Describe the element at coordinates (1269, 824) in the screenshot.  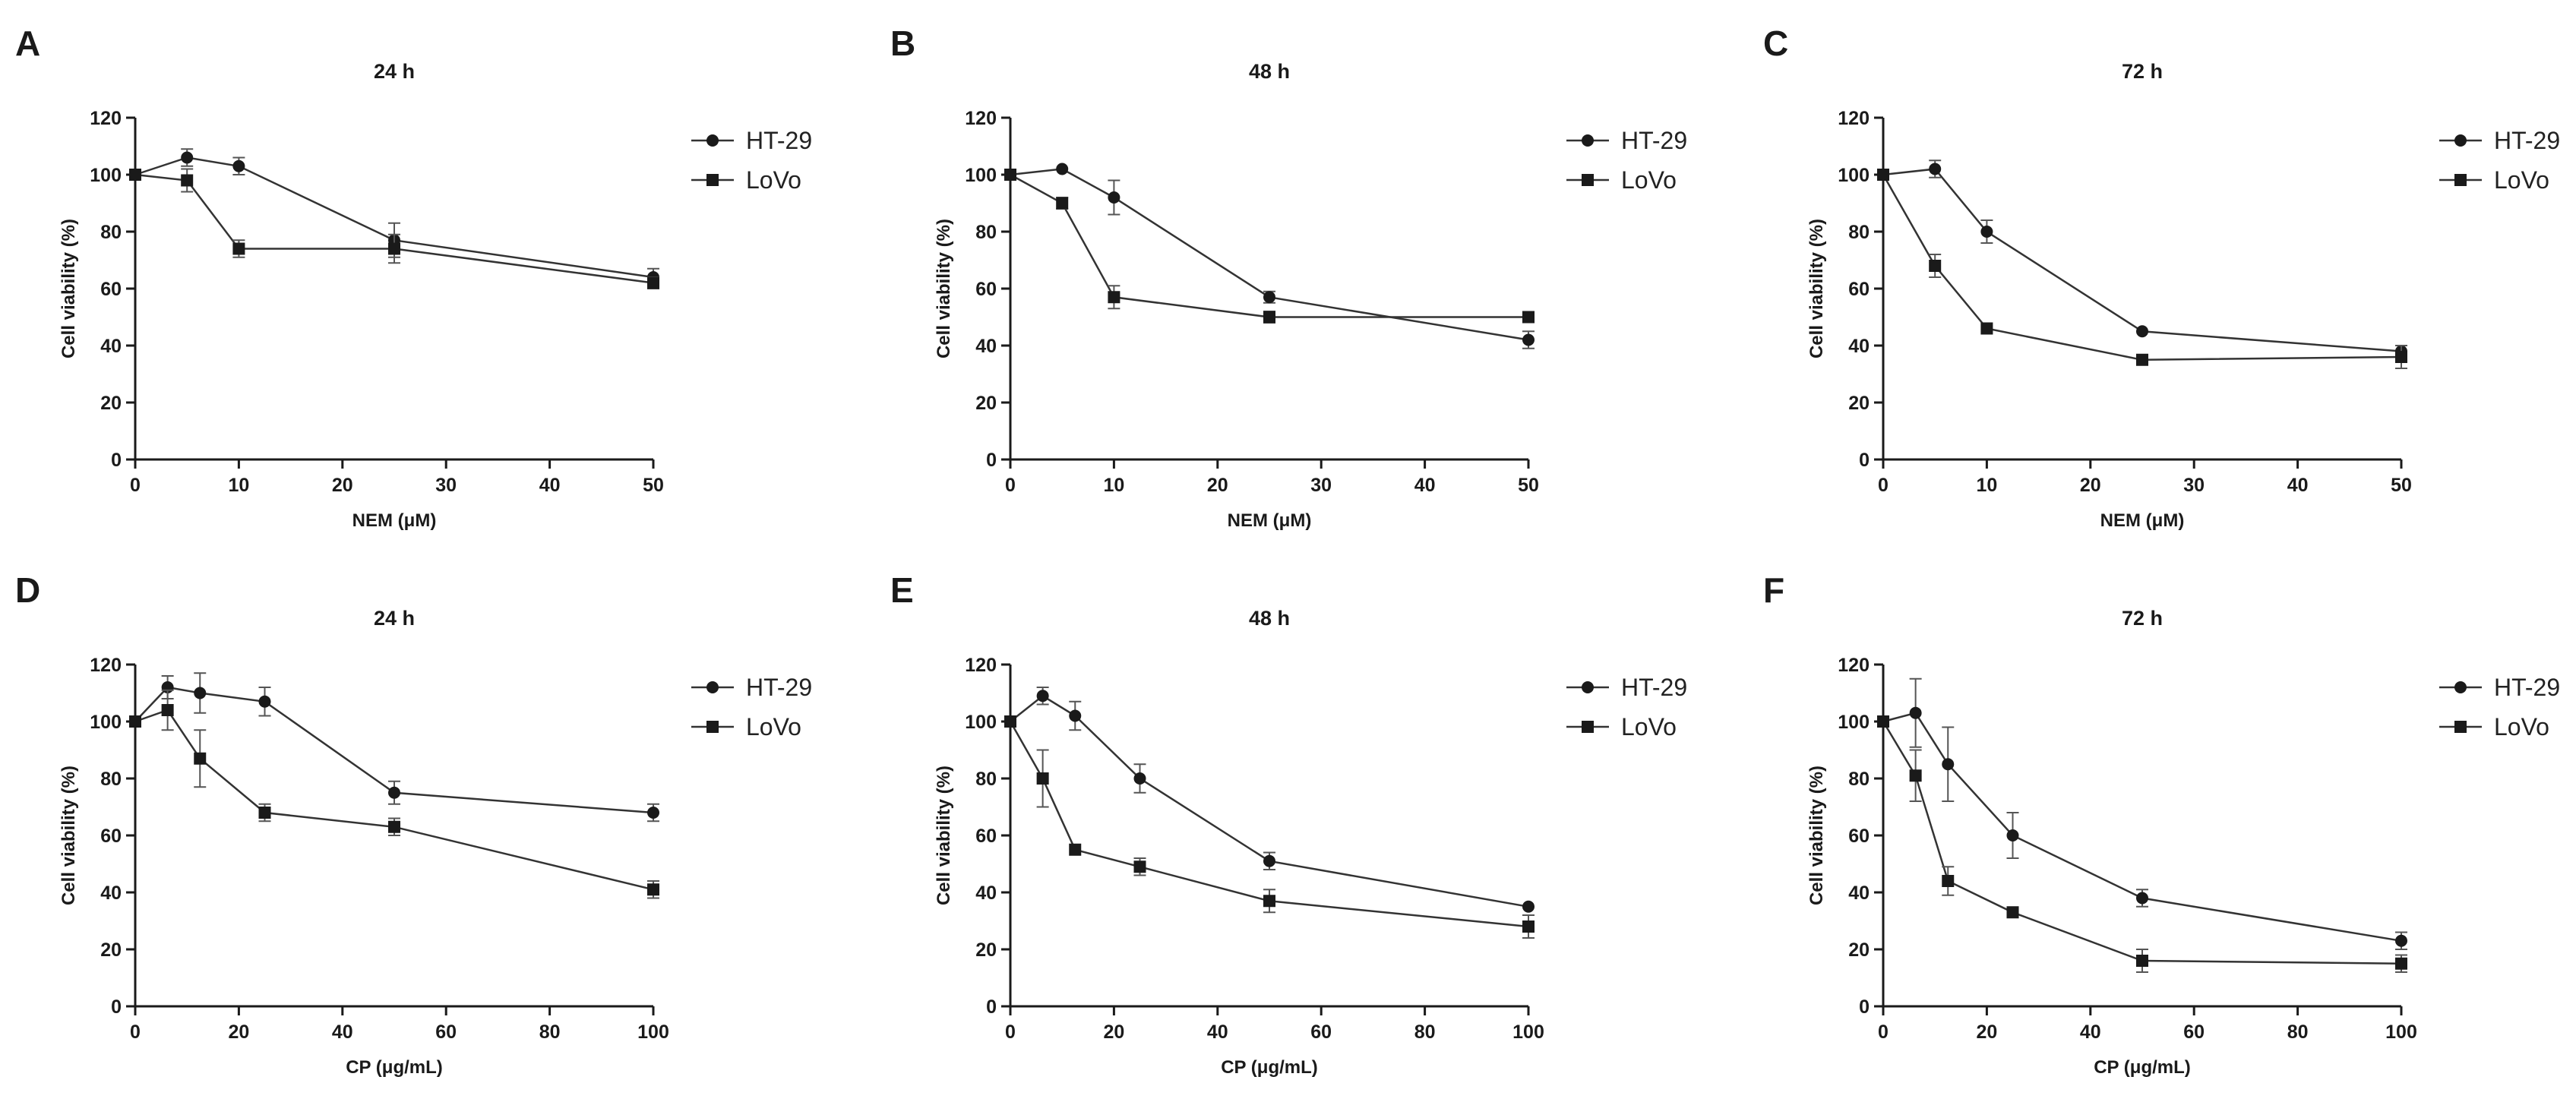
I see `series-line` at that location.